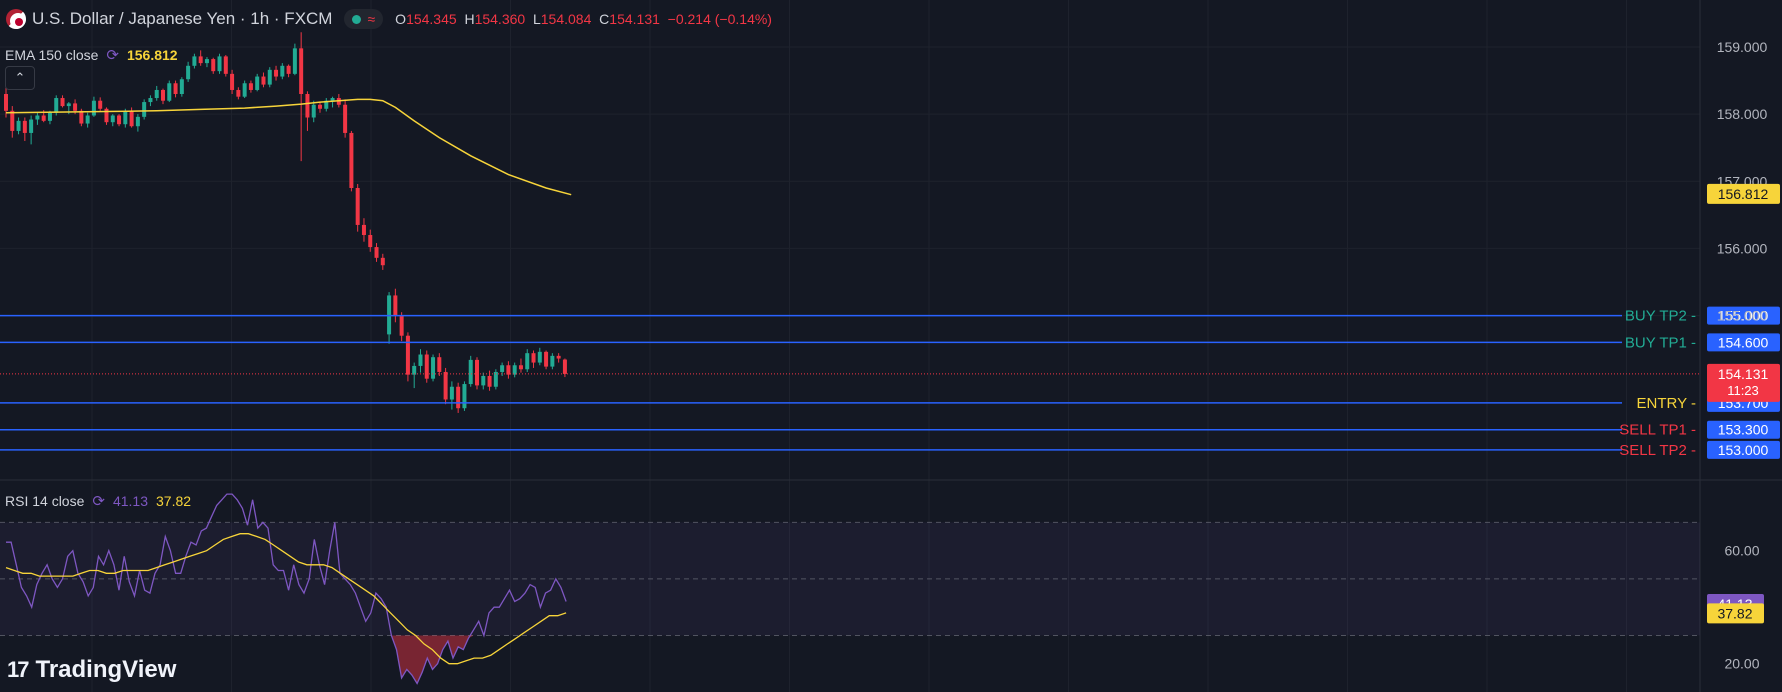  I want to click on rsi-axis-tick: 60.00, so click(1741, 551).